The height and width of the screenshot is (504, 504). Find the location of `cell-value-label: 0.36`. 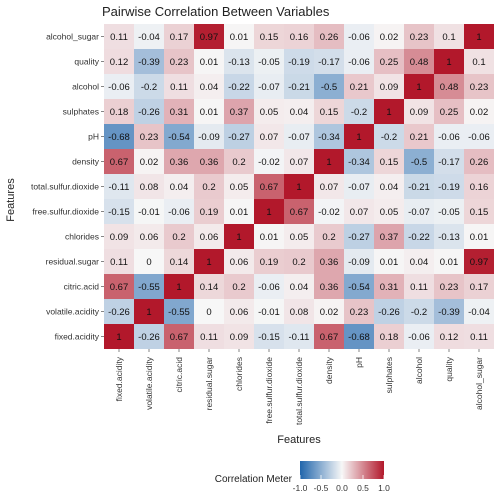

cell-value-label: 0.36 is located at coordinates (209, 162).